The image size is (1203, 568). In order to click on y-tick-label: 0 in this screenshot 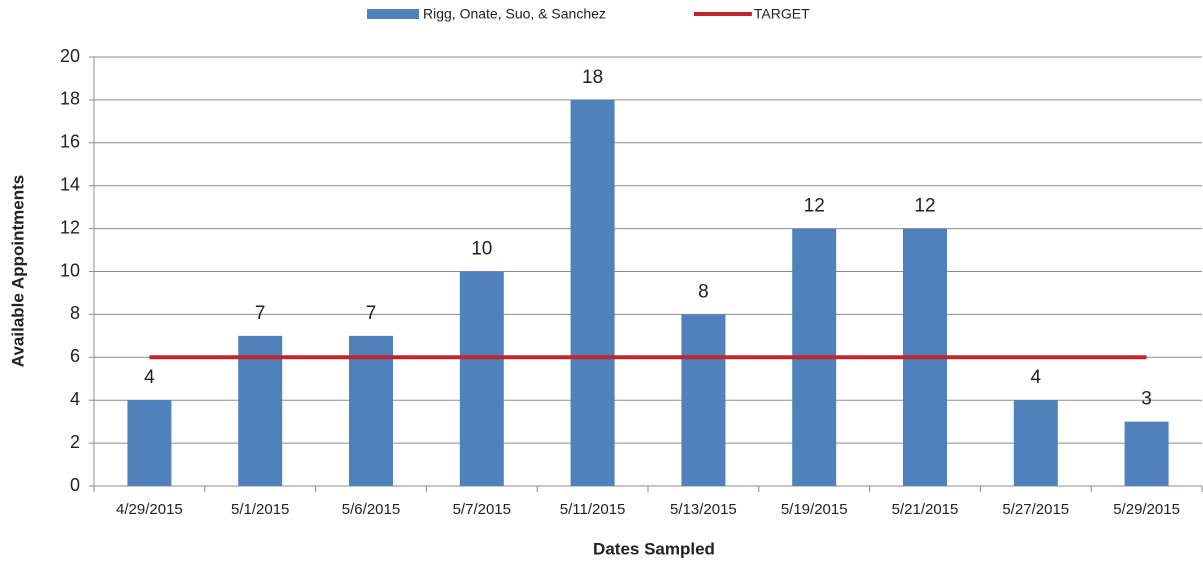, I will do `click(75, 485)`.